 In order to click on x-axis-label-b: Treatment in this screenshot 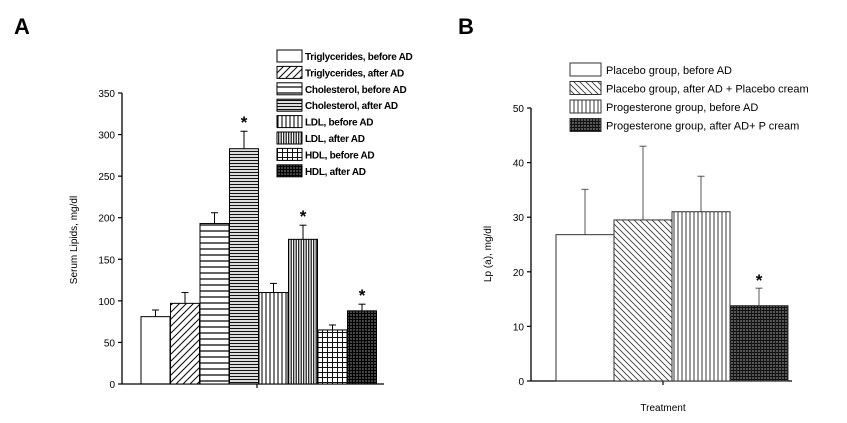, I will do `click(662, 408)`.